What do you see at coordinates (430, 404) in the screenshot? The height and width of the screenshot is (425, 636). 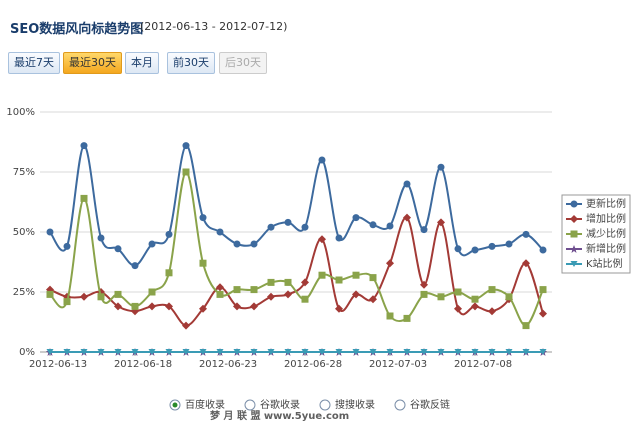 I see `radio-label: 谷歌反链` at bounding box center [430, 404].